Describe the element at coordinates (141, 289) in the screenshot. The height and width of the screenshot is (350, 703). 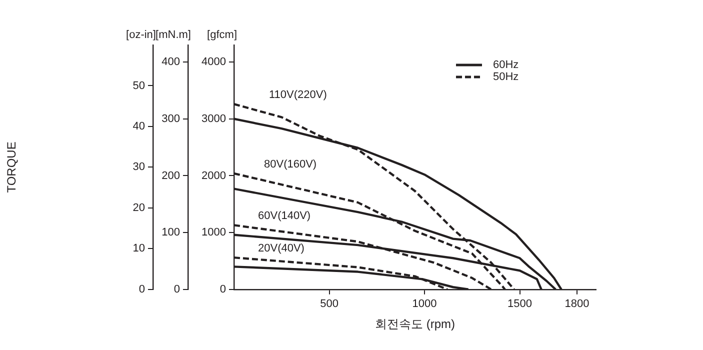
I see `y3-tick-label: 0` at that location.